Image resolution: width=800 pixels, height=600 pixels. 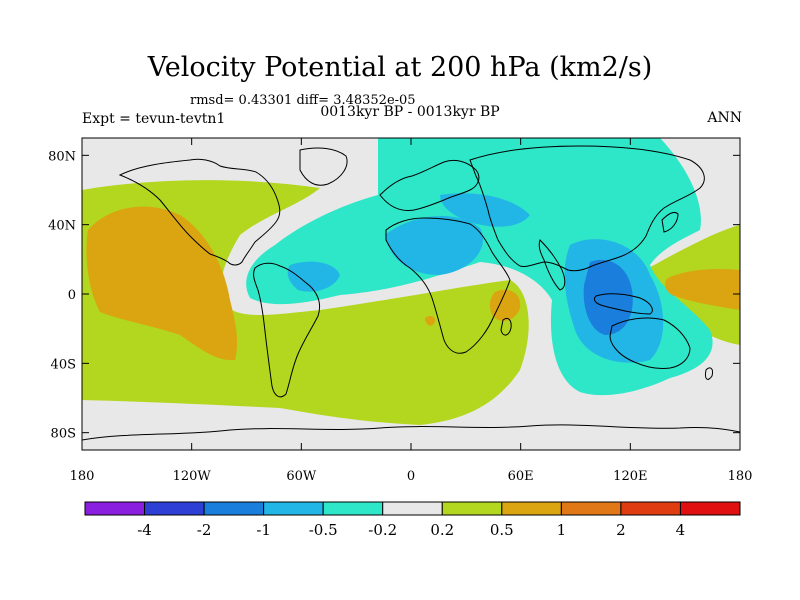 I want to click on field-region-africa-core, so click(x=434, y=245).